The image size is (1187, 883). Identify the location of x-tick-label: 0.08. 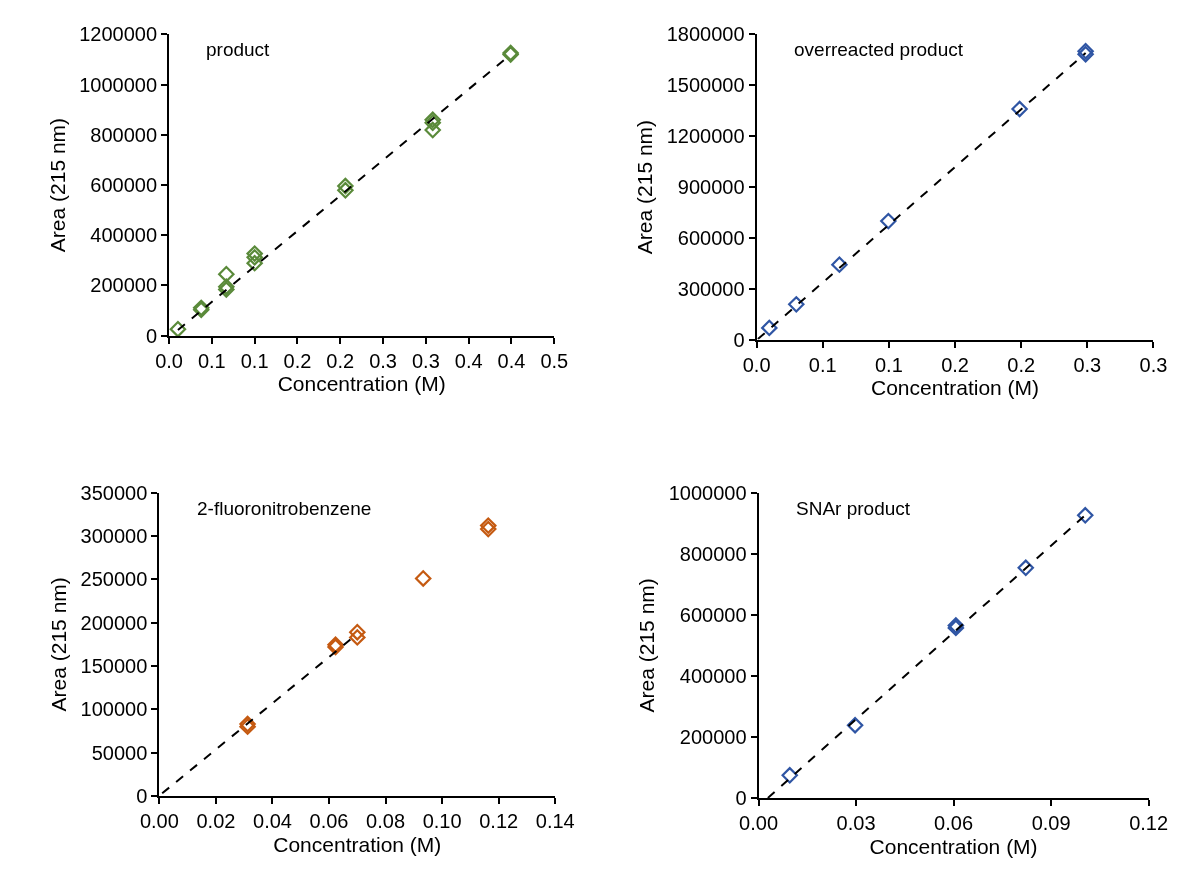
(386, 820).